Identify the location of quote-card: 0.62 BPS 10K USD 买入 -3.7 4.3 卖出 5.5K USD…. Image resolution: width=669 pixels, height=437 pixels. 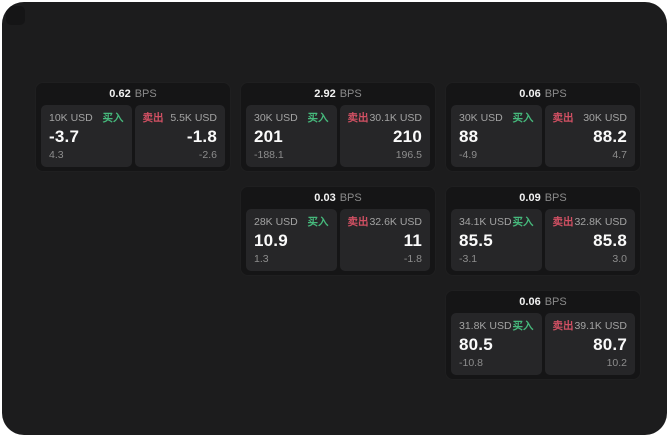
(133, 127).